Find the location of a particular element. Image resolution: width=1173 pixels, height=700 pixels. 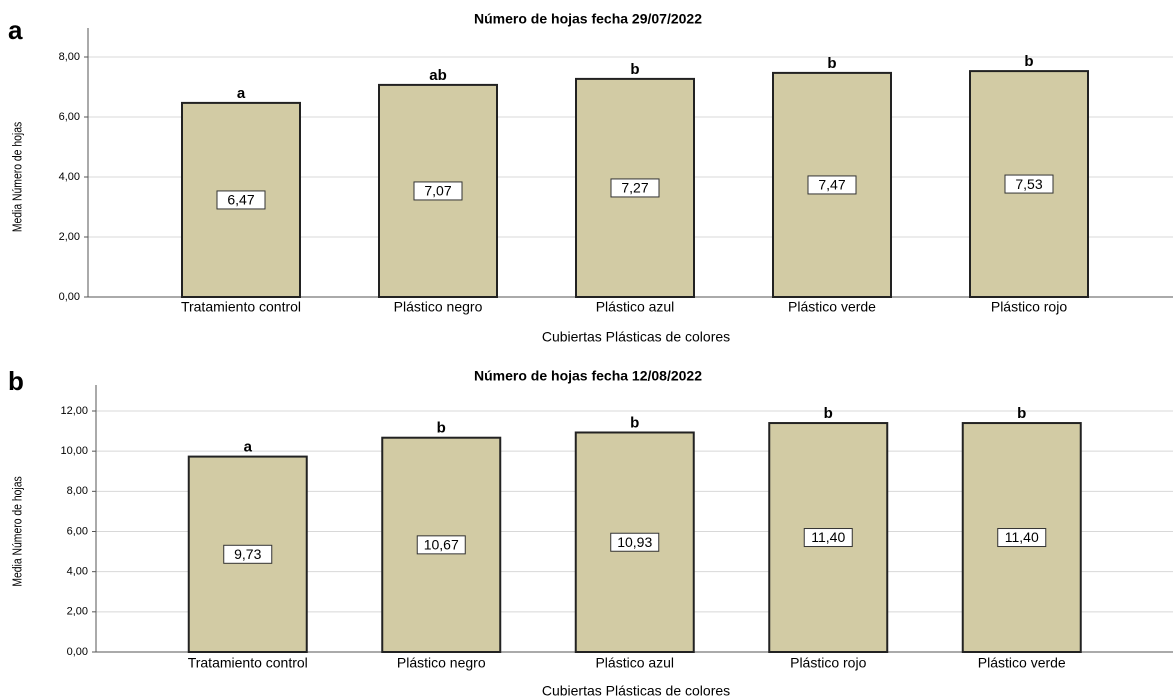

significance-letter: ab is located at coordinates (438, 75).